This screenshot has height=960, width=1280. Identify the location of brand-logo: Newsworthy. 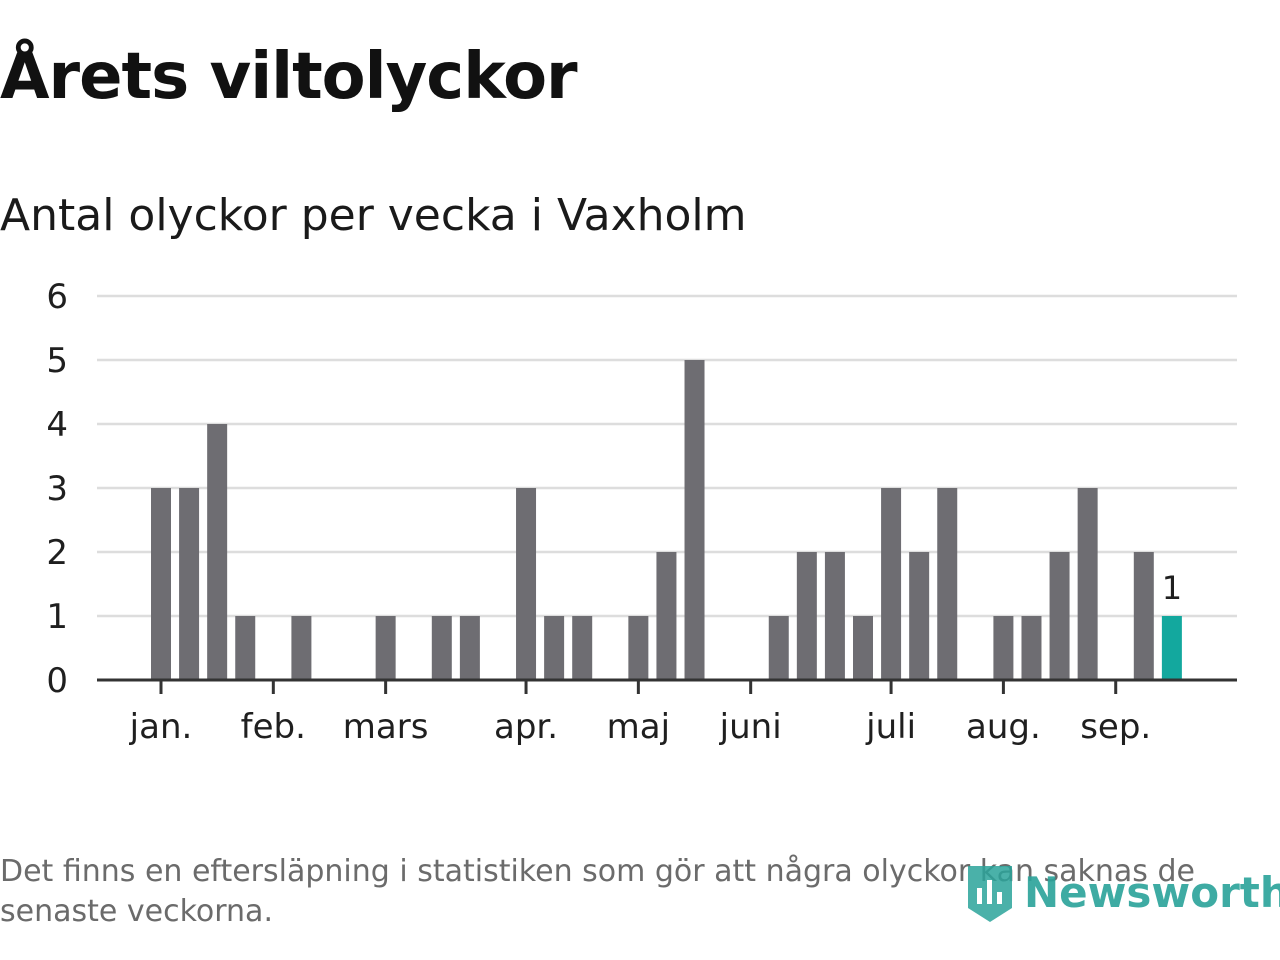
(1122, 892).